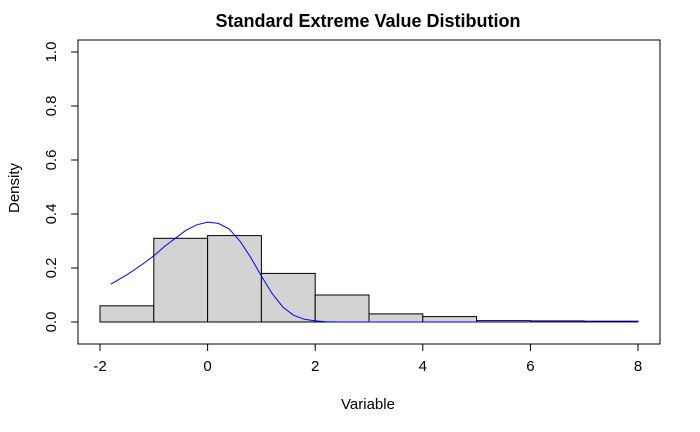 The image size is (700, 432). Describe the element at coordinates (99, 366) in the screenshot. I see `x-tick-label: -2` at that location.